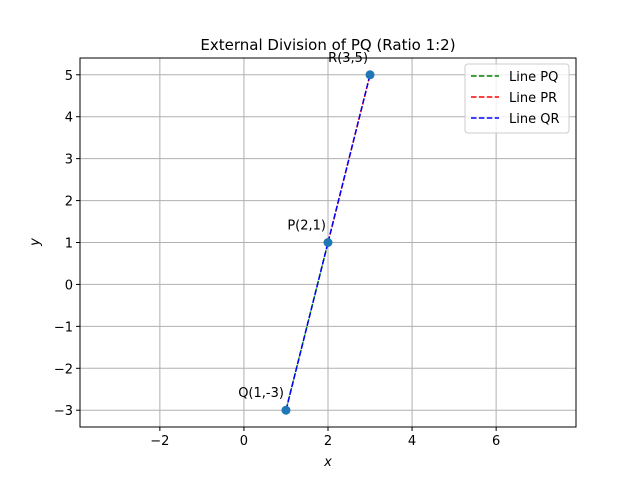  I want to click on point-annotations: P(2,1)Q(1,-3)R(3,5), so click(303, 226).